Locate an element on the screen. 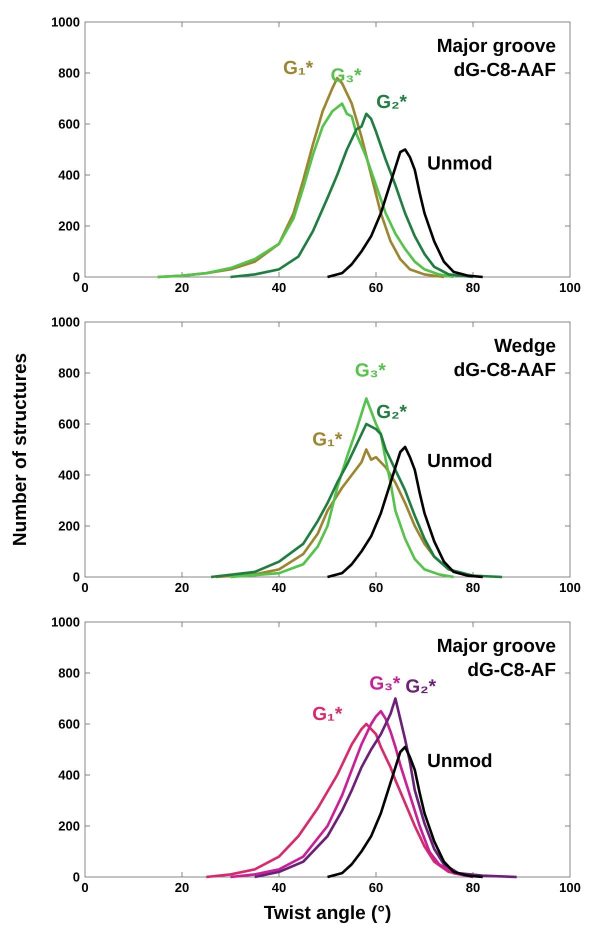 The height and width of the screenshot is (940, 600). y-axis-title: Number of structures is located at coordinates (20, 449).